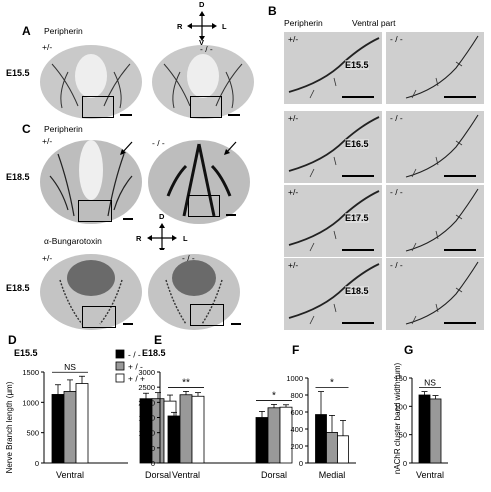 Image resolution: width=491 pixels, height=492 pixels. What do you see at coordinates (26, 353) in the screenshot?
I see `chart-D-title: E15.5` at bounding box center [26, 353].